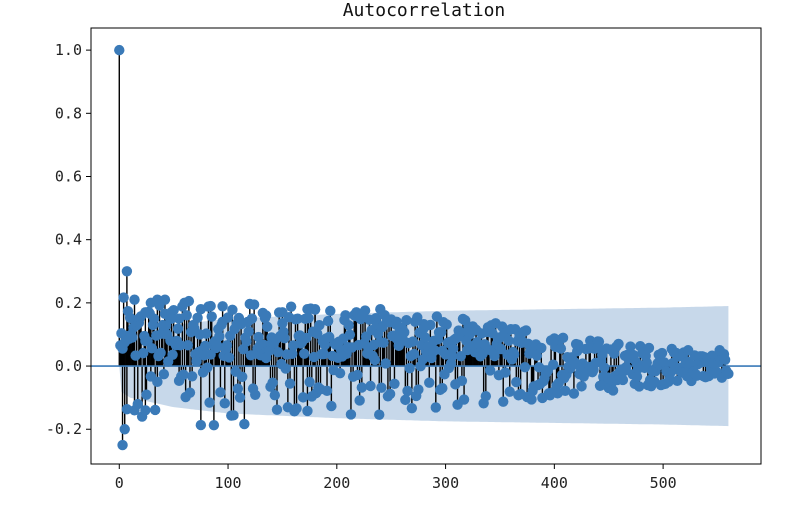 The width and height of the screenshot is (794, 510). Describe the element at coordinates (68, 366) in the screenshot. I see `y-tick-label: 0.0` at that location.